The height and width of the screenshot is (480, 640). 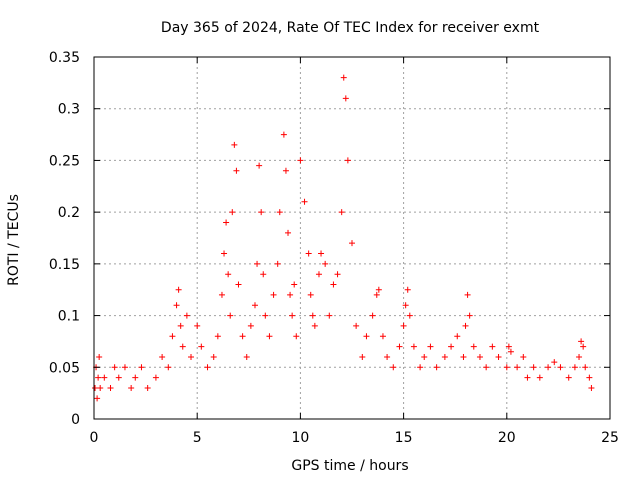 What do you see at coordinates (64, 58) in the screenshot?
I see `y-tick-label: 0.35` at bounding box center [64, 58].